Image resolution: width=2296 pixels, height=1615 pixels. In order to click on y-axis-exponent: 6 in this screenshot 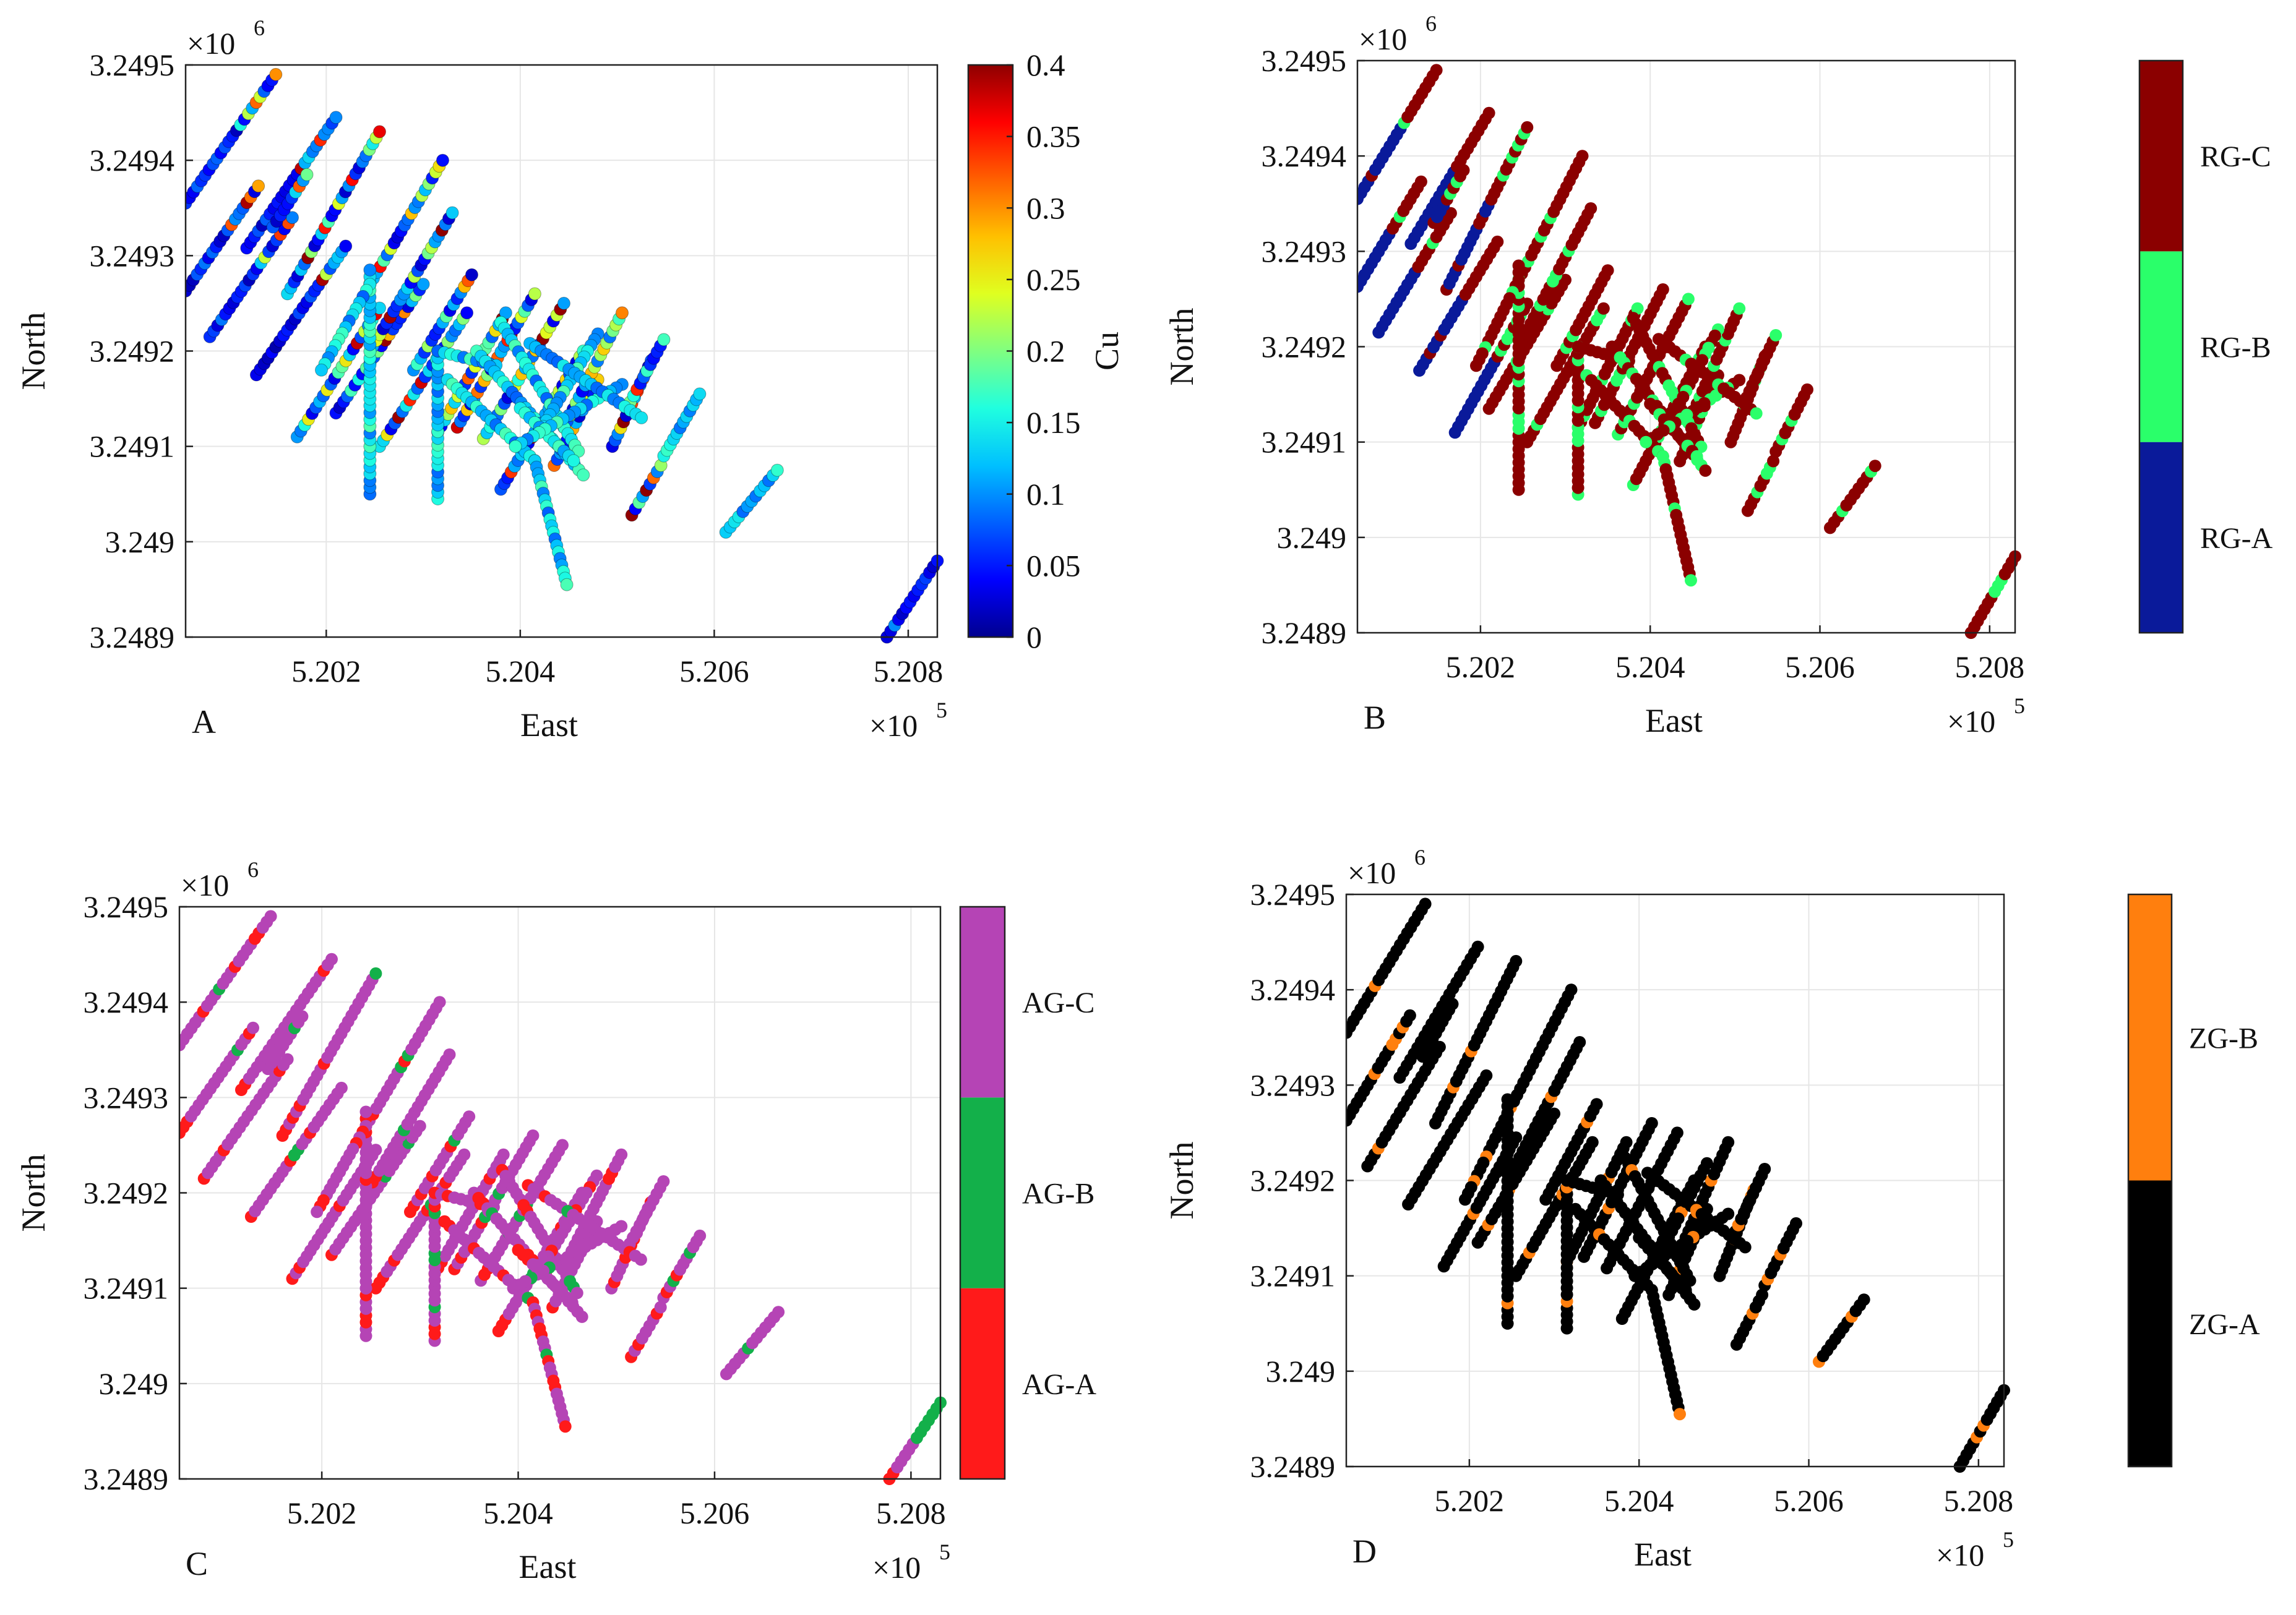, I will do `click(253, 869)`.